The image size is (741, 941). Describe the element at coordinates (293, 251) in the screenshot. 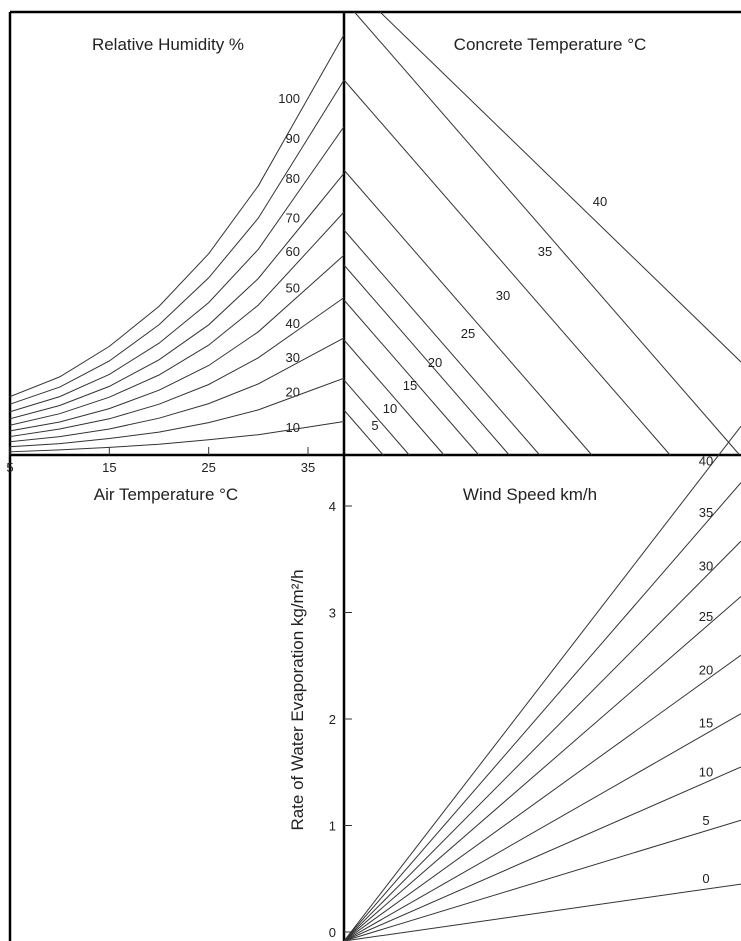

I see `relative-humidity-label: 60` at that location.